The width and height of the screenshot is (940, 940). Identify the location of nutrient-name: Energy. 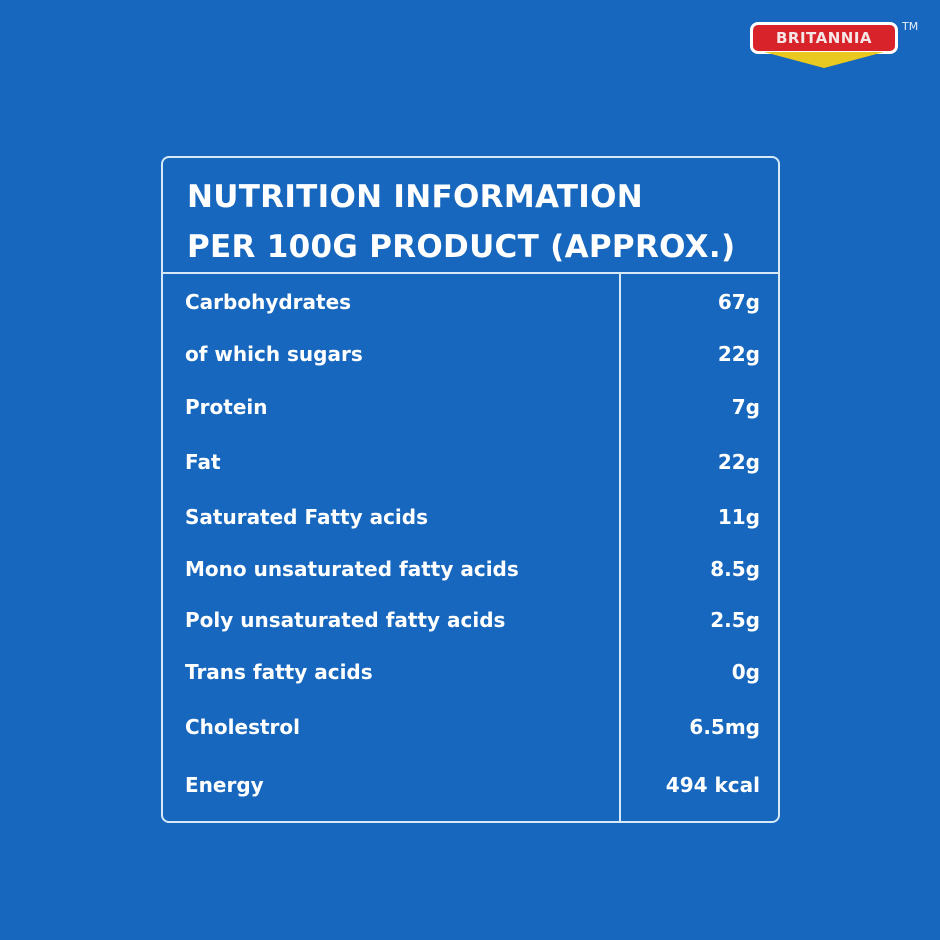
(224, 785).